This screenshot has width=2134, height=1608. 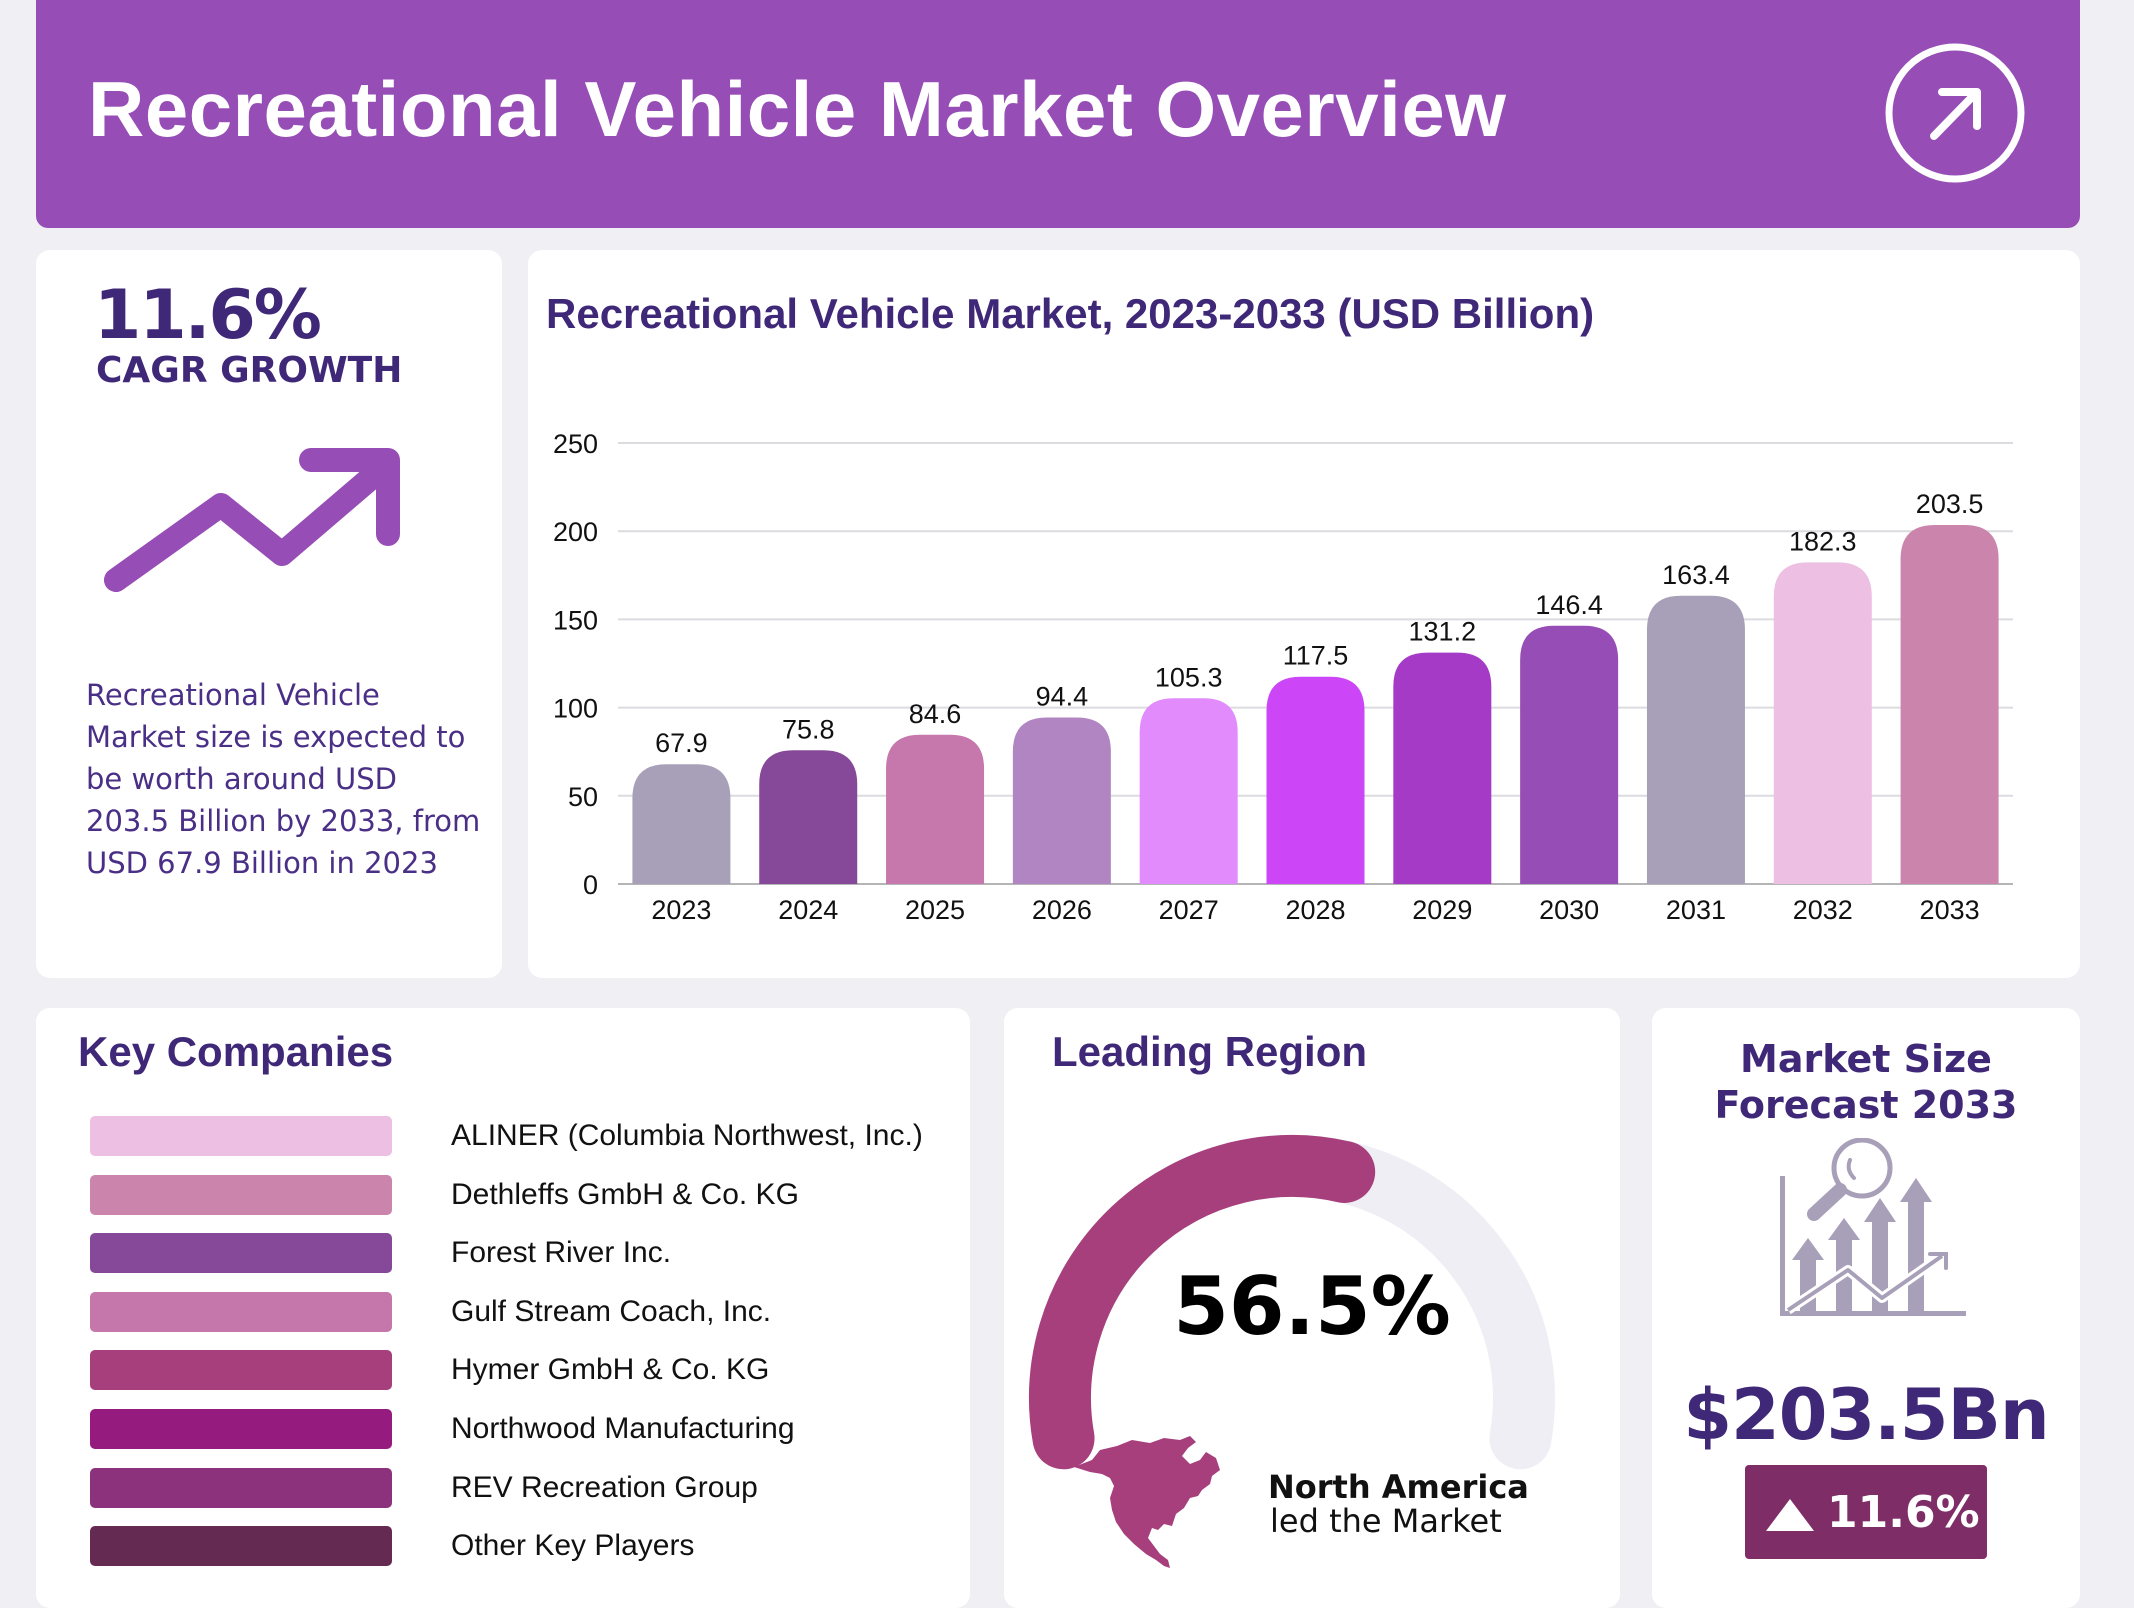 What do you see at coordinates (1061, 800) in the screenshot?
I see `bar-2026` at bounding box center [1061, 800].